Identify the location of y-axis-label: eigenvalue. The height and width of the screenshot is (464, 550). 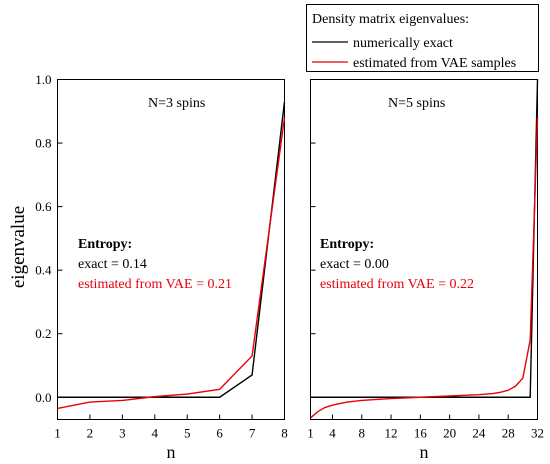
(18, 247).